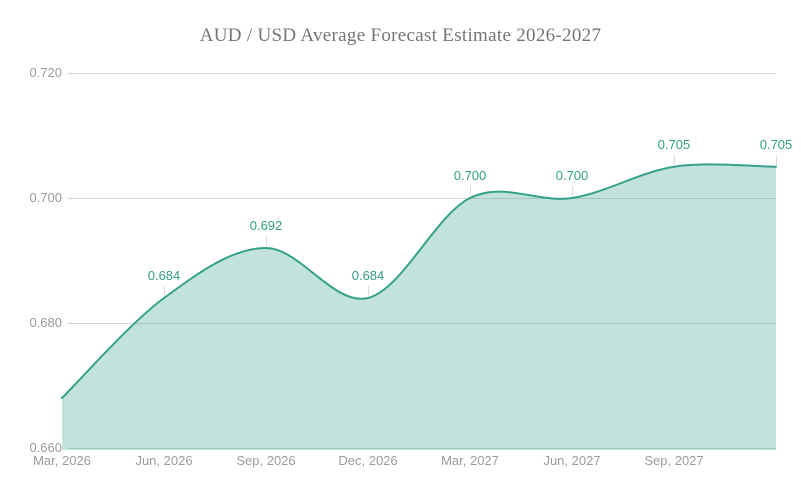 The width and height of the screenshot is (801, 495). Describe the element at coordinates (470, 460) in the screenshot. I see `x-tick-label: Mar, 2027` at that location.